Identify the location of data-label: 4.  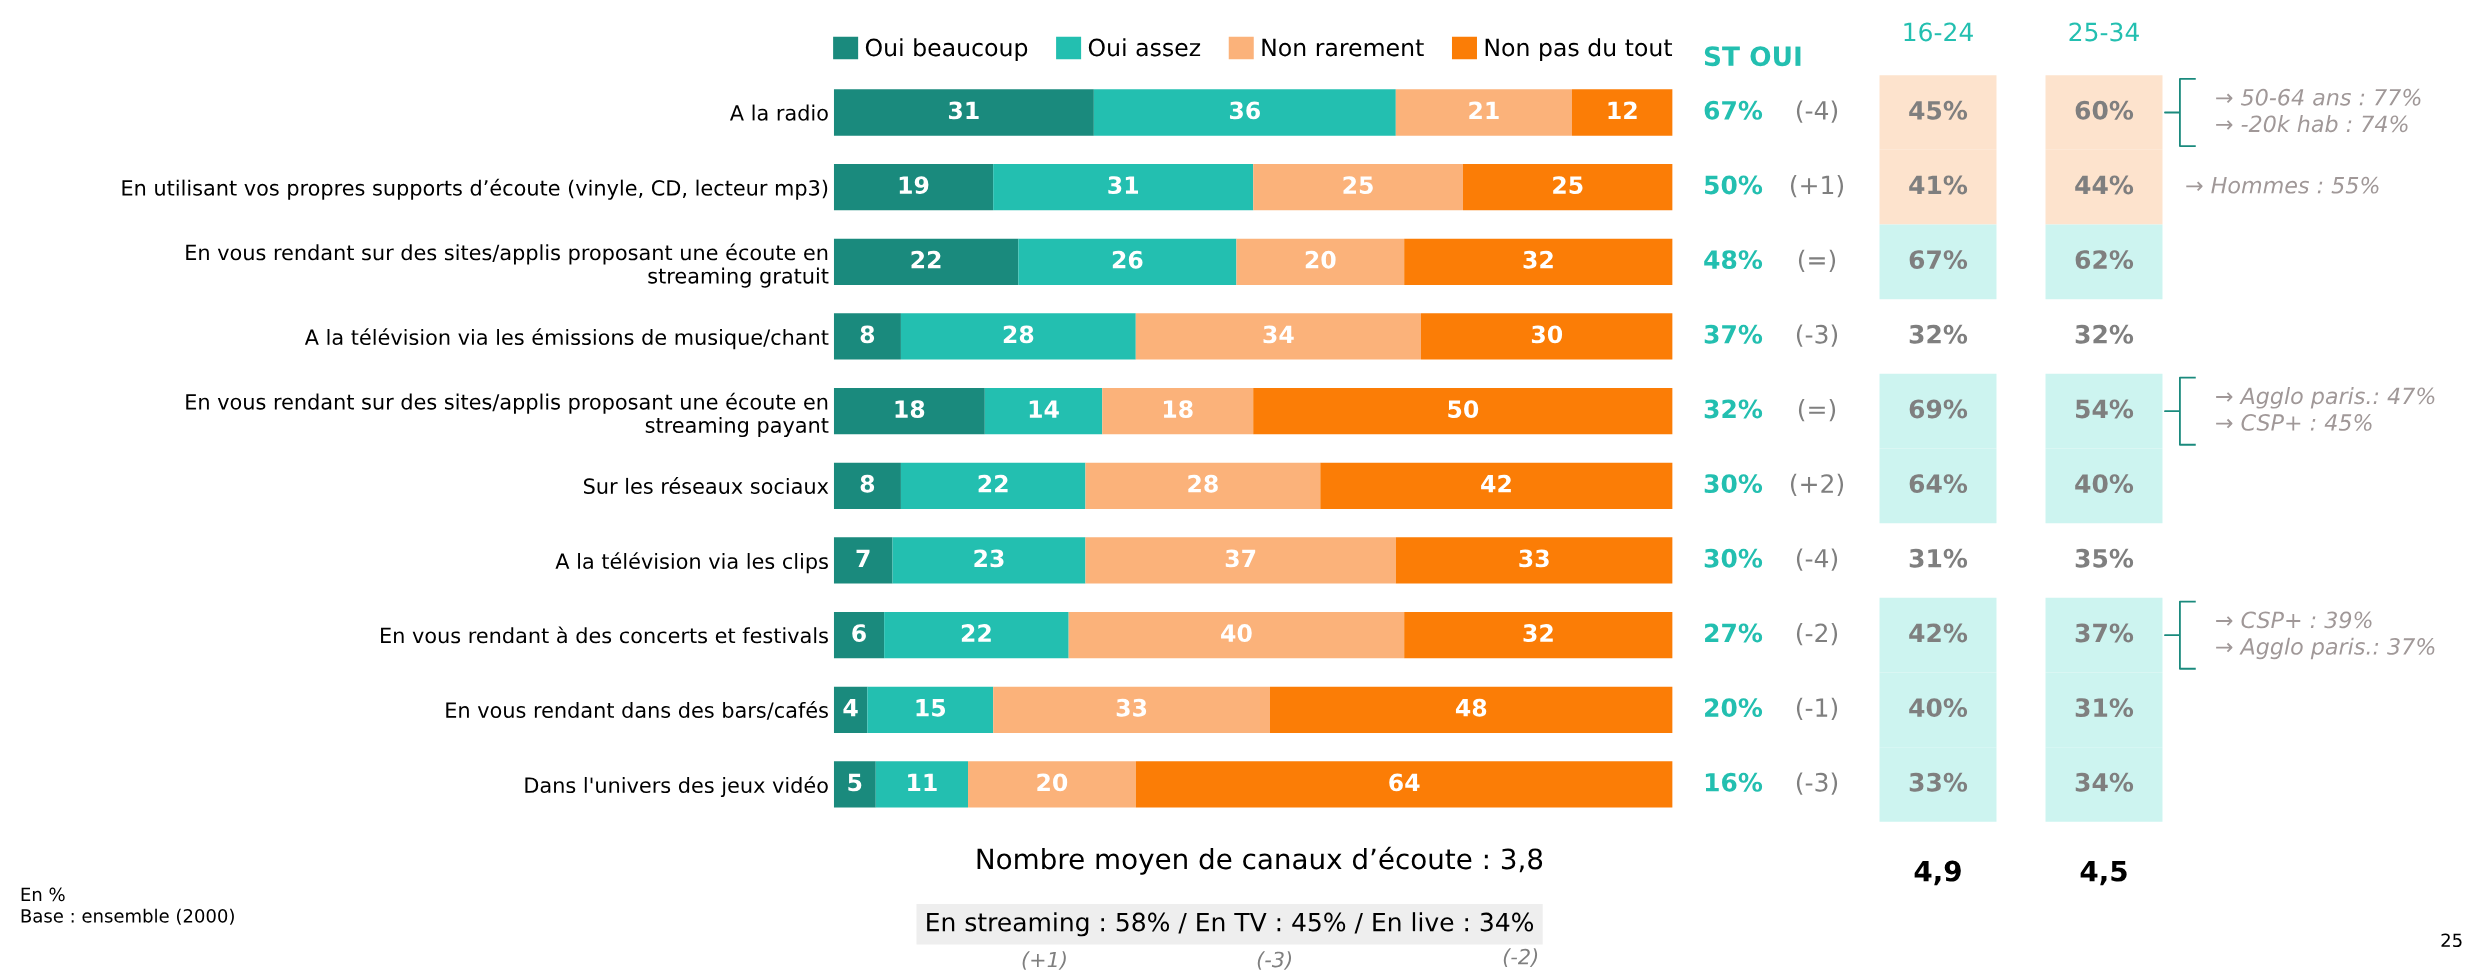
(850, 708).